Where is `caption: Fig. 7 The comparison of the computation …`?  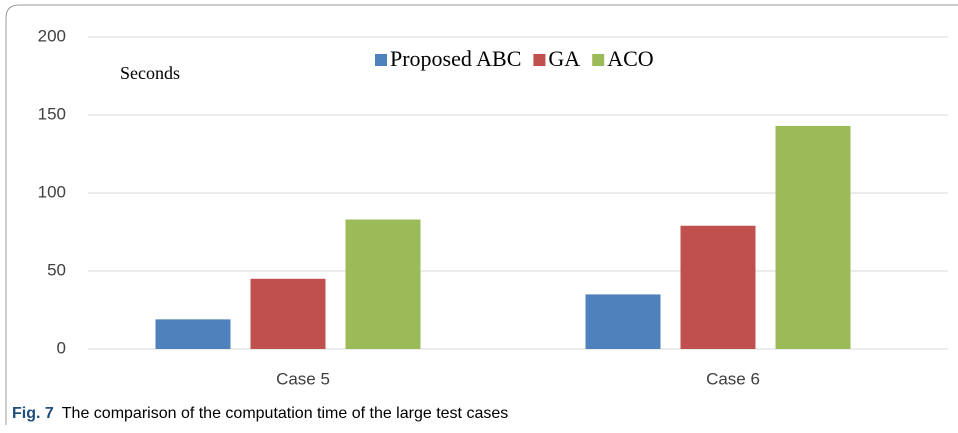
caption: Fig. 7 The comparison of the computation … is located at coordinates (260, 413).